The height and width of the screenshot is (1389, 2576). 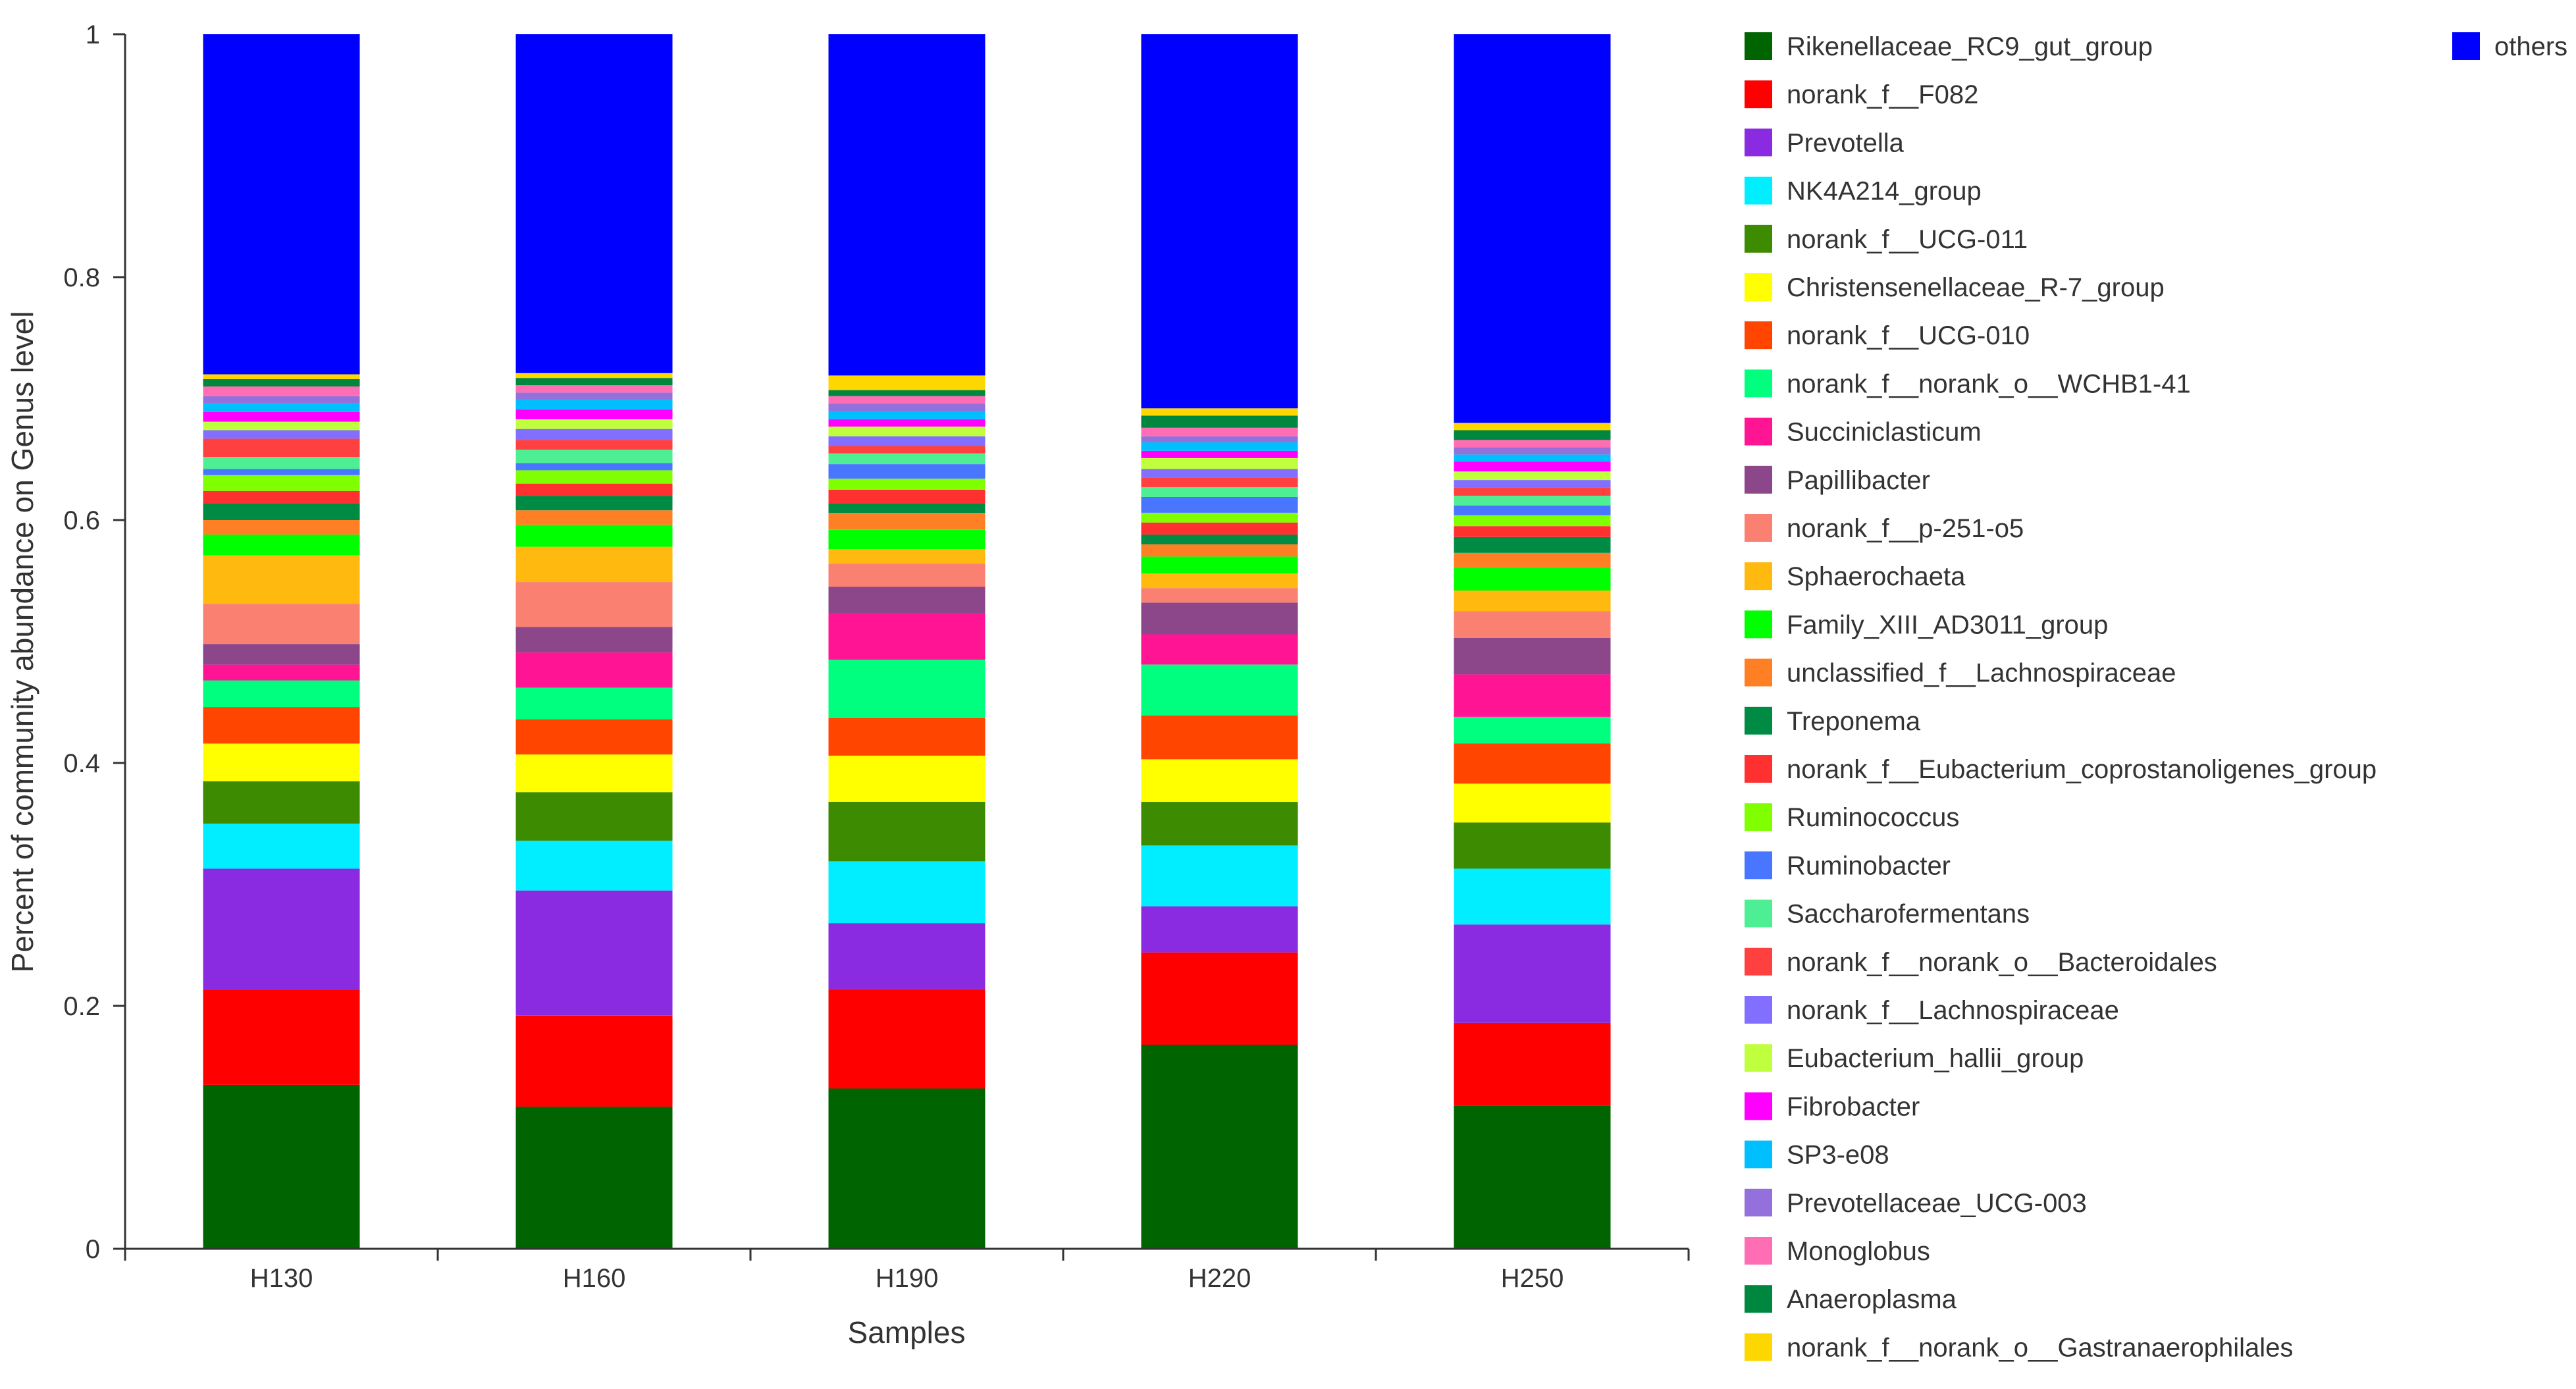 What do you see at coordinates (1876, 576) in the screenshot?
I see `legend-label: Sphaerochaeta` at bounding box center [1876, 576].